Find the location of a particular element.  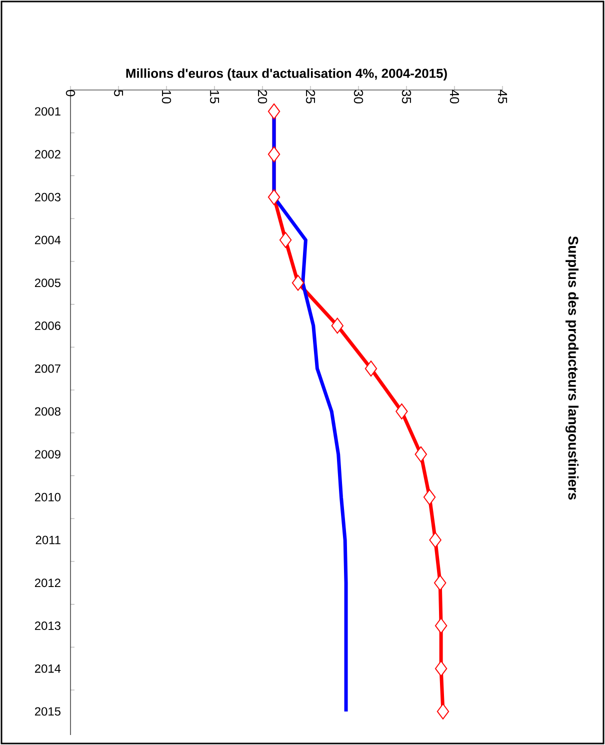

y-tick-label: 2006 is located at coordinates (47, 325).